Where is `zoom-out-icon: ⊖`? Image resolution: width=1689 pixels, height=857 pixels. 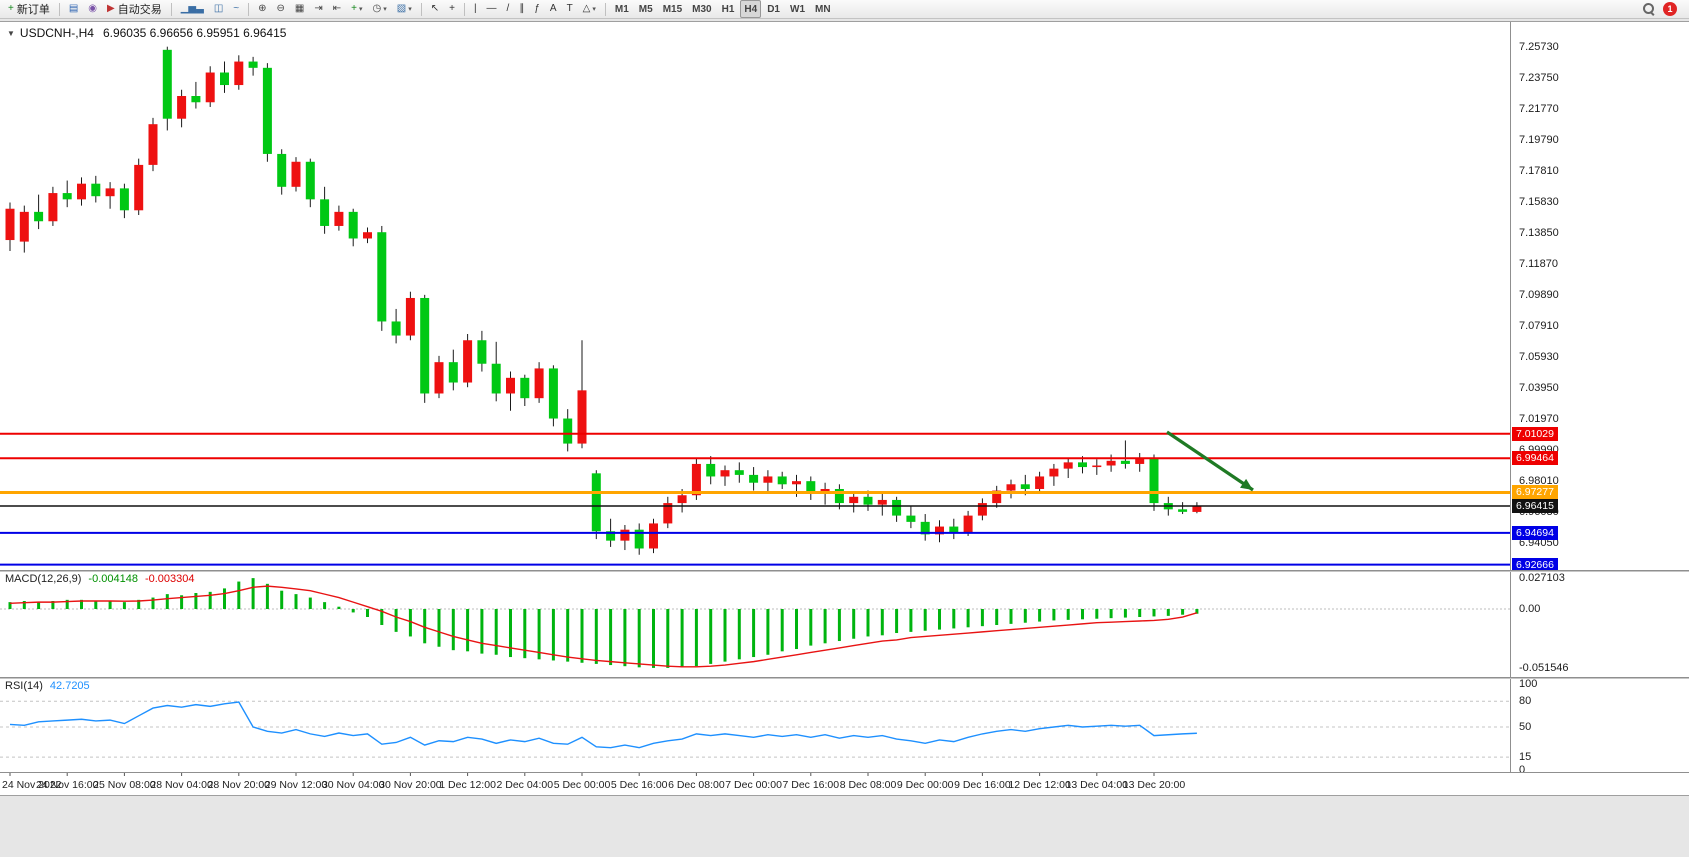 zoom-out-icon: ⊖ is located at coordinates (280, 8).